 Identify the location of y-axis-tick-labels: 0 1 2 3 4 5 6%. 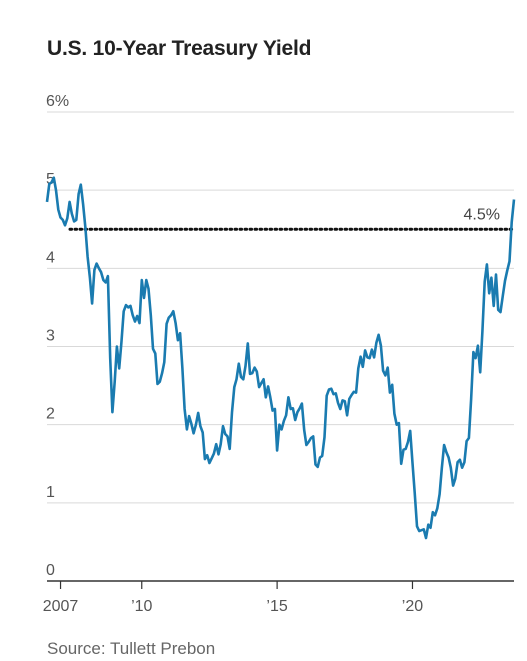
(57, 336).